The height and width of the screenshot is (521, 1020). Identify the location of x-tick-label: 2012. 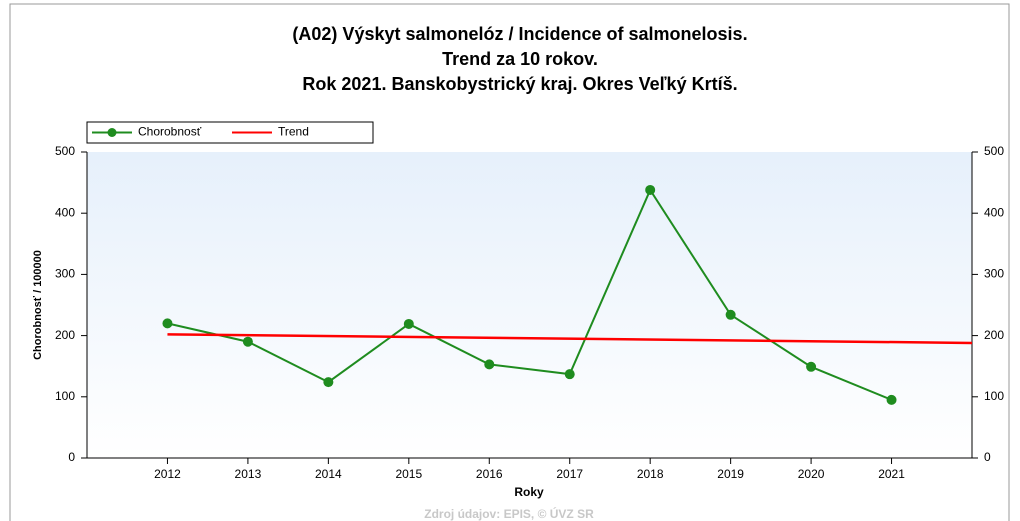
(167, 474).